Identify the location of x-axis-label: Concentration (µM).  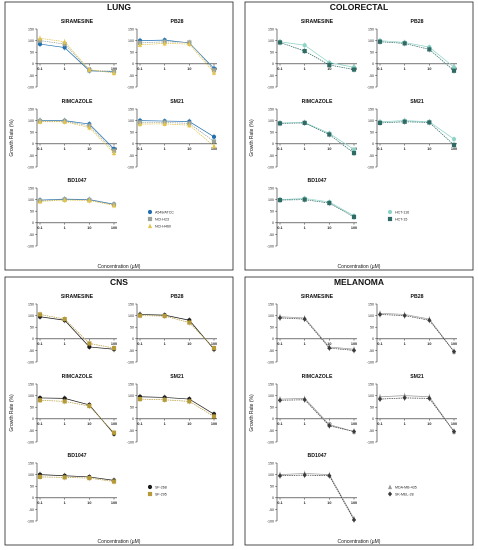
(119, 542).